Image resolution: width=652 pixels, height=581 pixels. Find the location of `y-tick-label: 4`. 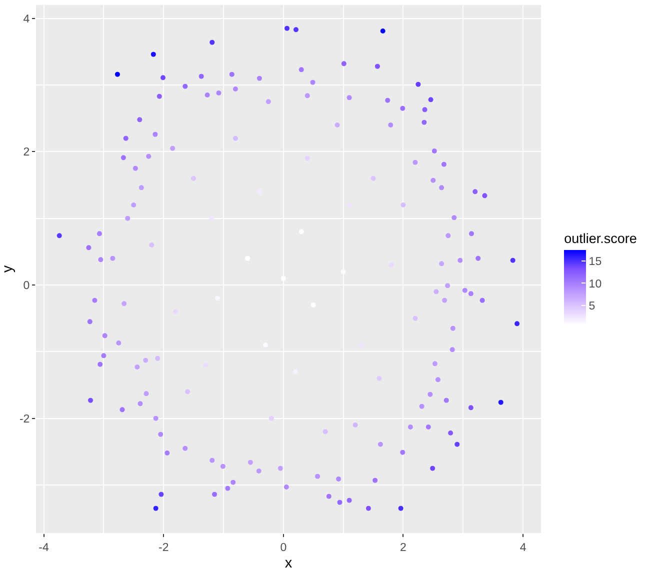

y-tick-label: 4 is located at coordinates (26, 19).